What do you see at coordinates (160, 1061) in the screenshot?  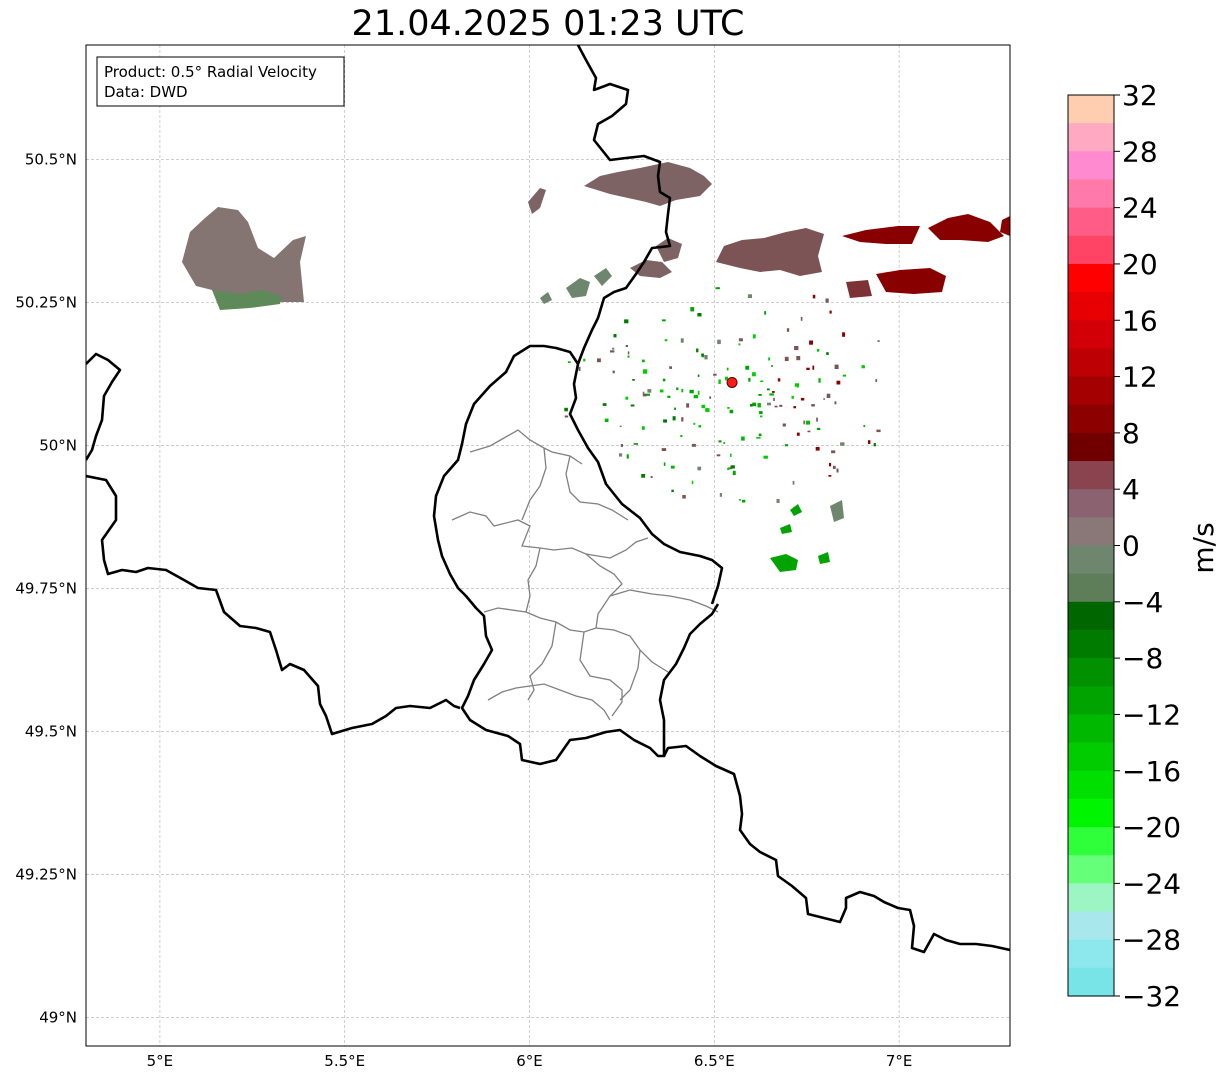 I see `x-tick-label: 5°E` at bounding box center [160, 1061].